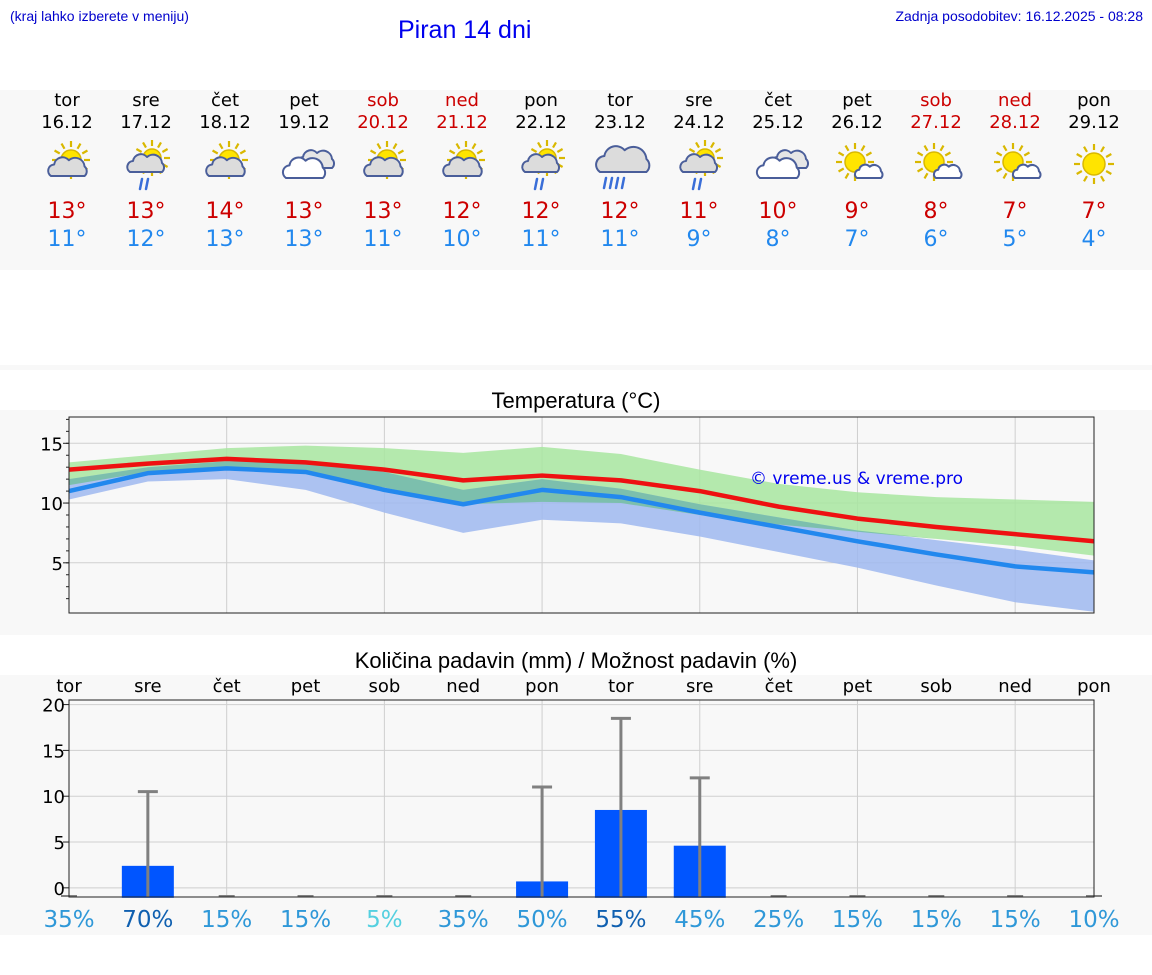 The image size is (1152, 975). I want to click on temp-max: 9°, so click(857, 211).